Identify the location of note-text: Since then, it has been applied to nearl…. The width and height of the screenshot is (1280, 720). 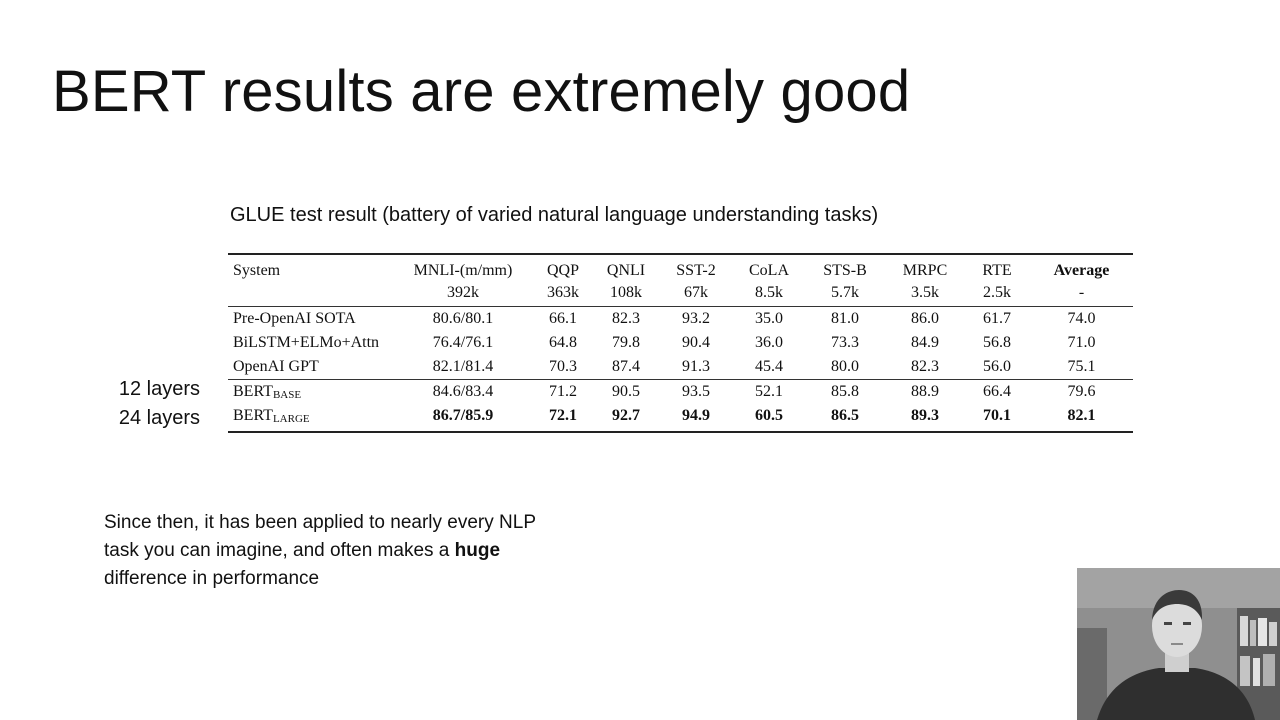
(334, 551).